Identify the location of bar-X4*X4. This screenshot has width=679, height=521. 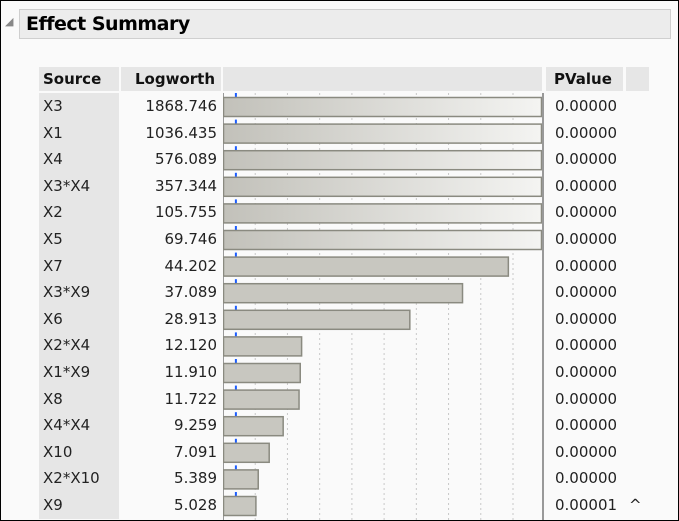
(253, 426).